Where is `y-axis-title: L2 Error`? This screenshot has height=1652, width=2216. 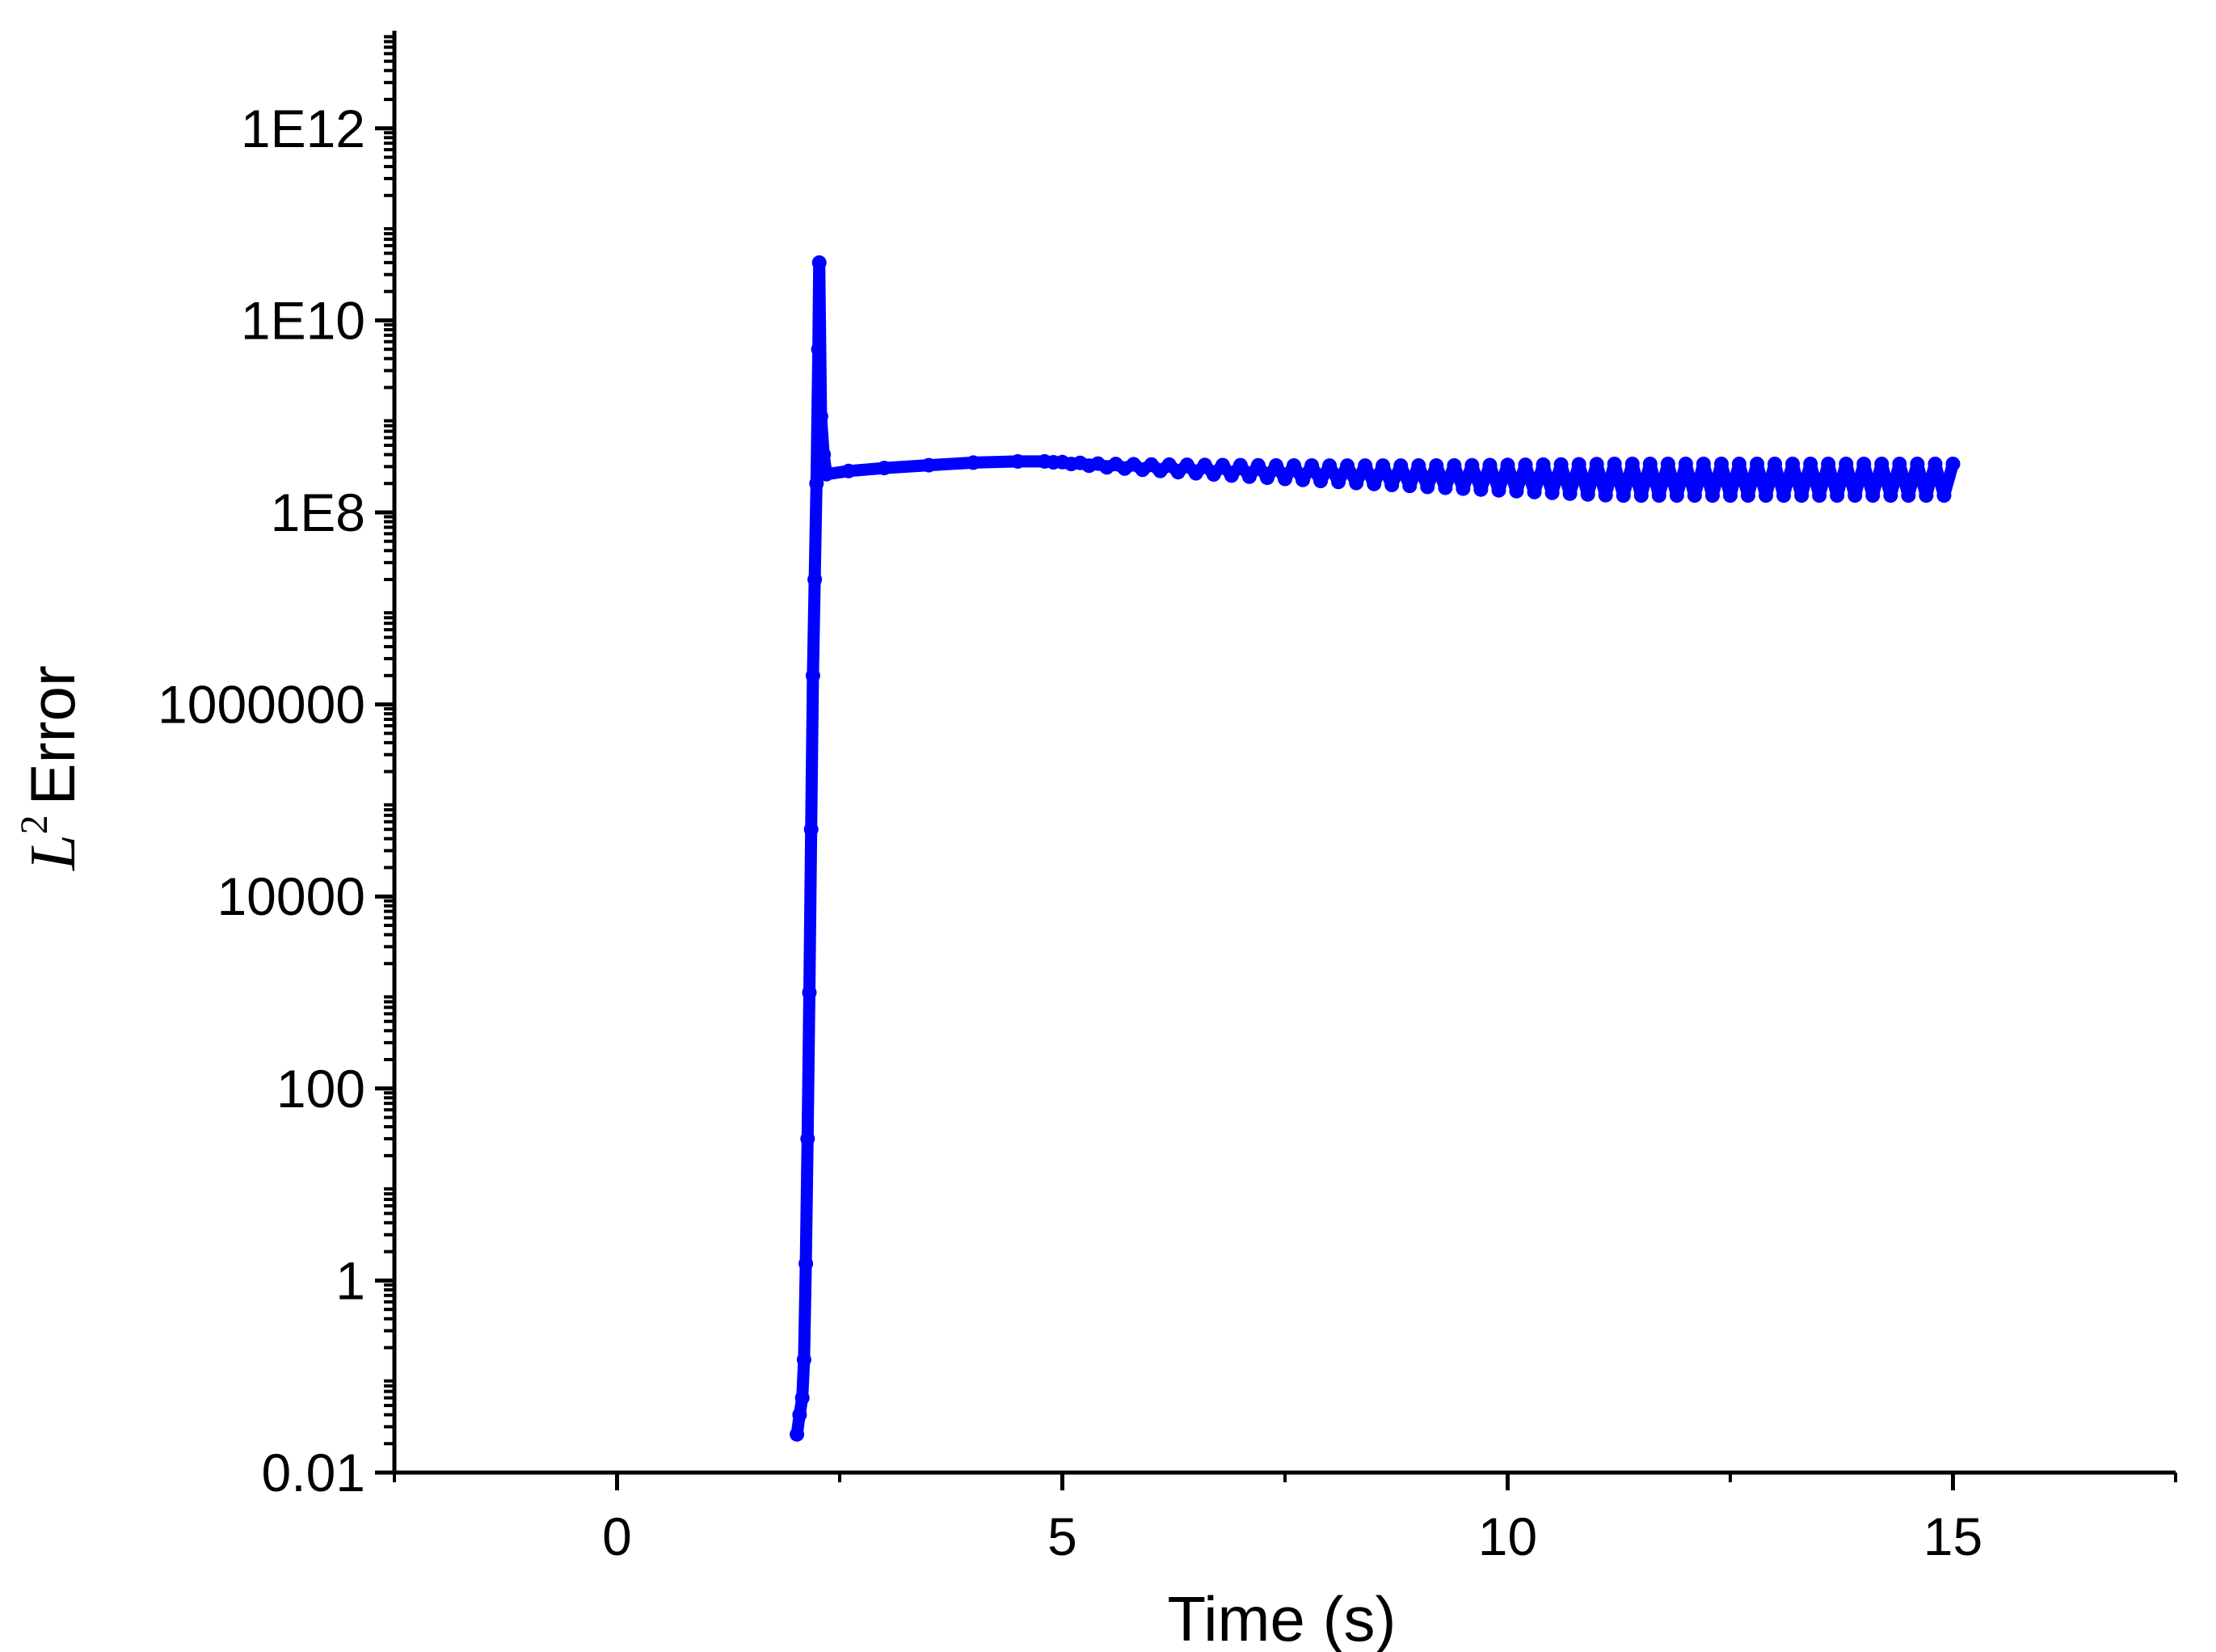 y-axis-title: L2 Error is located at coordinates (51, 768).